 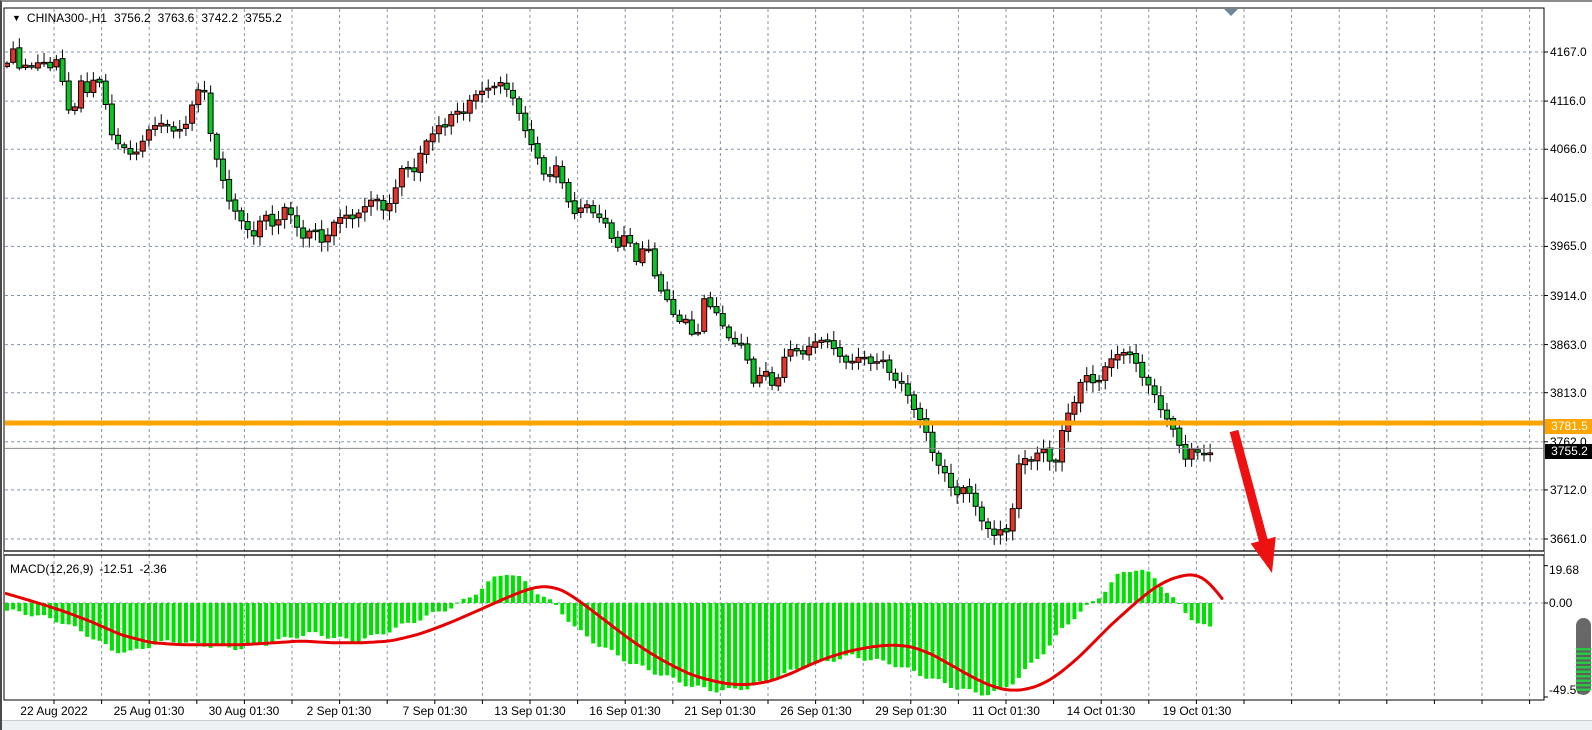 What do you see at coordinates (1564, 569) in the screenshot?
I see `macd-axis-max-label: 19.68` at bounding box center [1564, 569].